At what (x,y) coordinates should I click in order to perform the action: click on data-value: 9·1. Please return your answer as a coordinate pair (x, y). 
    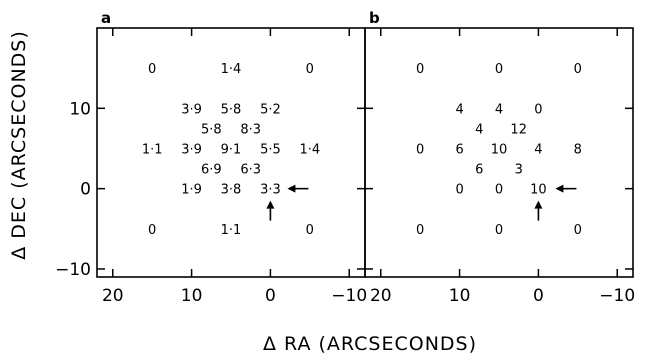
    Looking at the image, I should click on (231, 149).